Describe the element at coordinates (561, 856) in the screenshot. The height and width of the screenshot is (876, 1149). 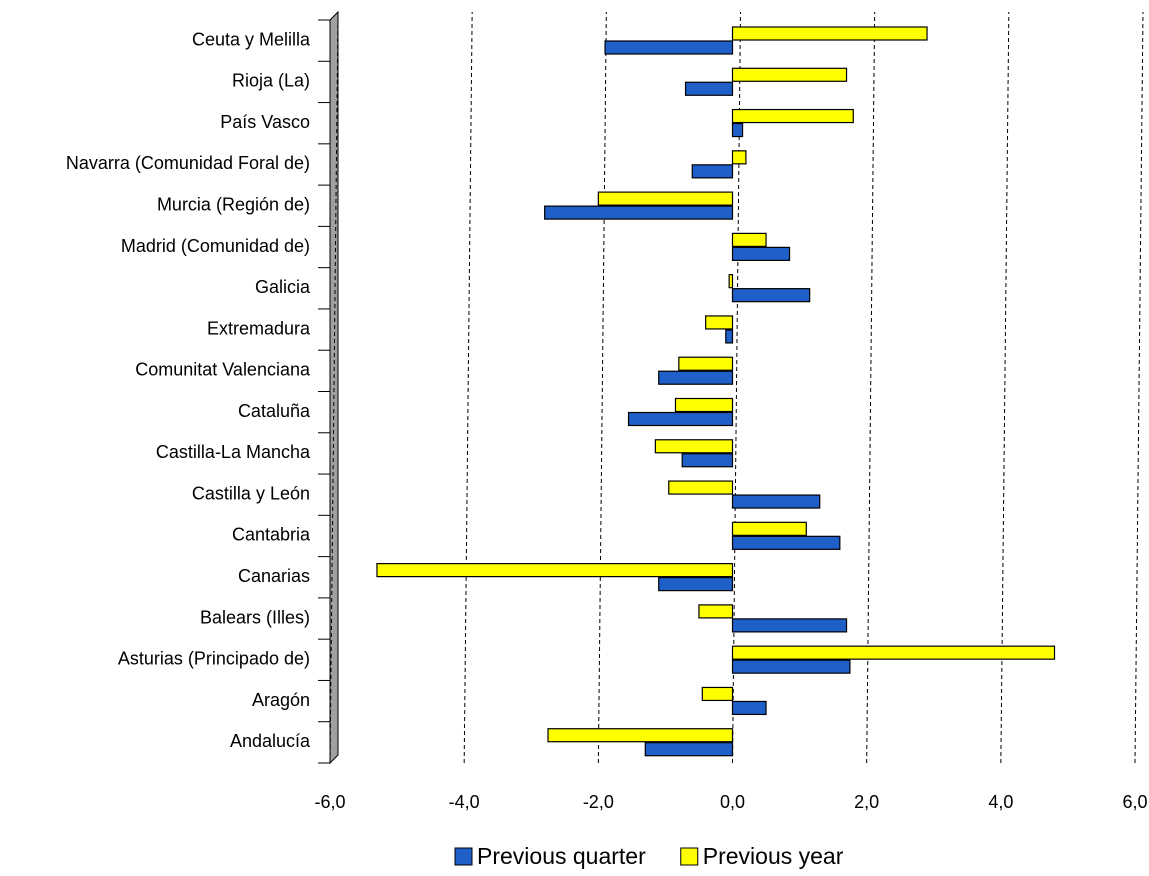
I see `legend-label: Previous quarter` at that location.